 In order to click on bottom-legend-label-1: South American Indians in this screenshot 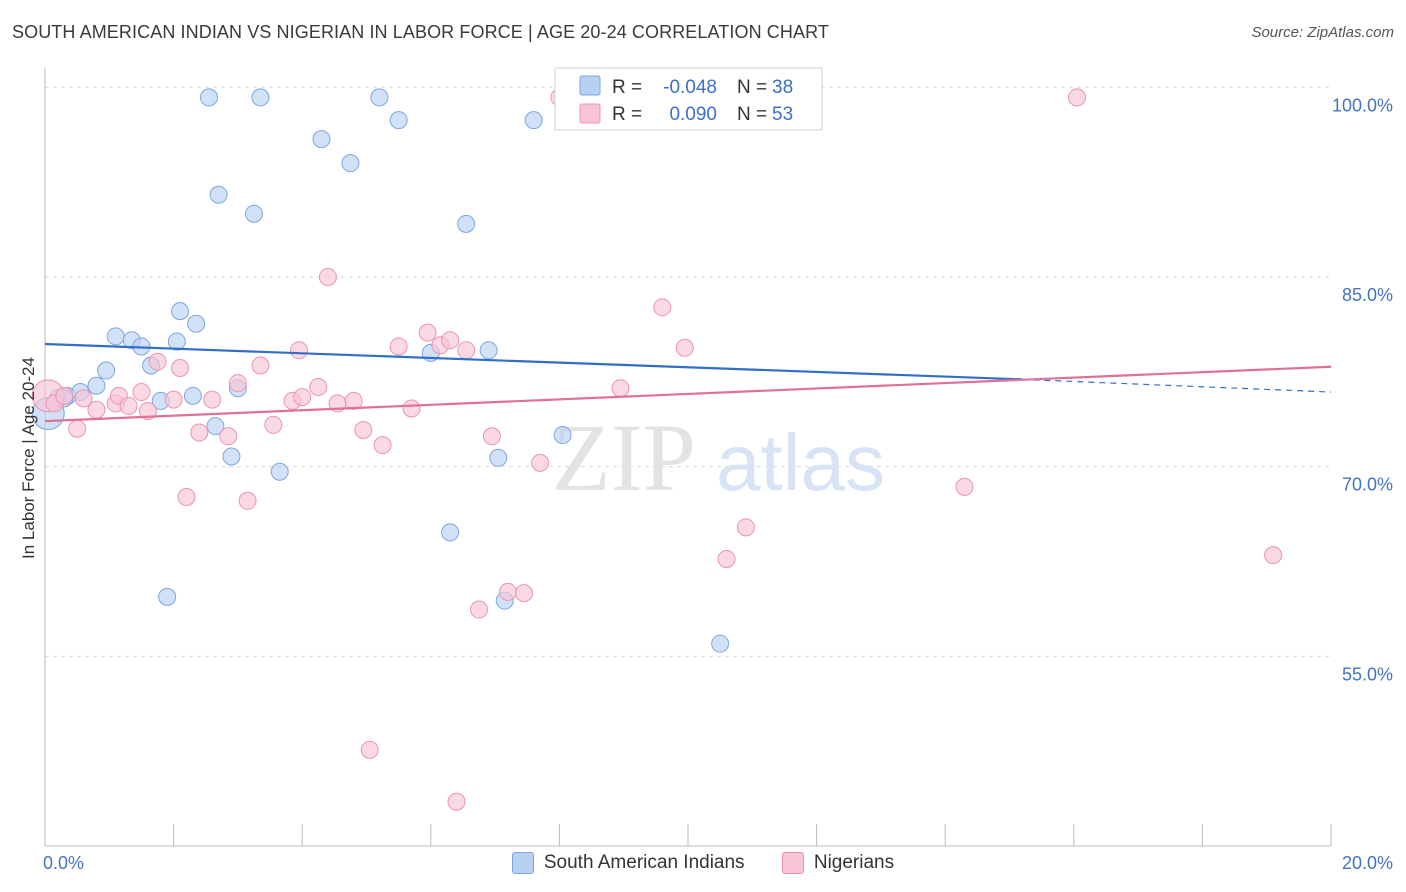, I will do `click(644, 862)`.